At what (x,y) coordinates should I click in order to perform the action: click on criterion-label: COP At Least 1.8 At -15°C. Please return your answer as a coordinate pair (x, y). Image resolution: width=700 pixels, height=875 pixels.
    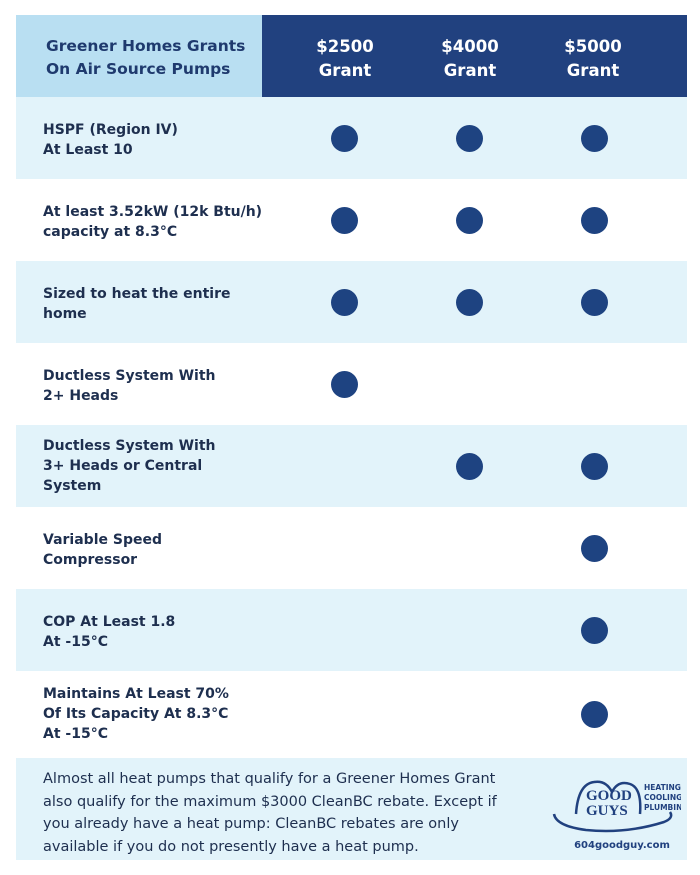
    Looking at the image, I should click on (109, 632).